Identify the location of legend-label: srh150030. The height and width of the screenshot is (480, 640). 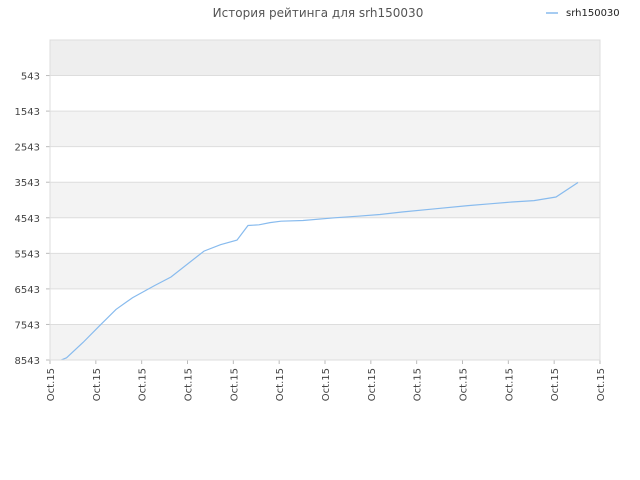
(593, 13).